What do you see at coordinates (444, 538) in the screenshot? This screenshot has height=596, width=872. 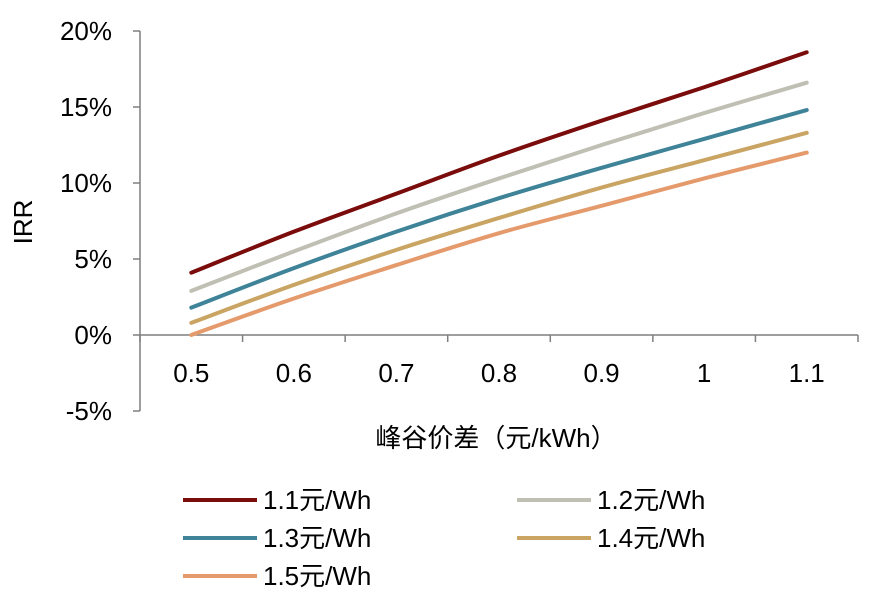 I see `legend: 1.1元/Wh 1.2元/Wh 1.3元/Wh 1.4元/Wh 1.5元/Wh` at bounding box center [444, 538].